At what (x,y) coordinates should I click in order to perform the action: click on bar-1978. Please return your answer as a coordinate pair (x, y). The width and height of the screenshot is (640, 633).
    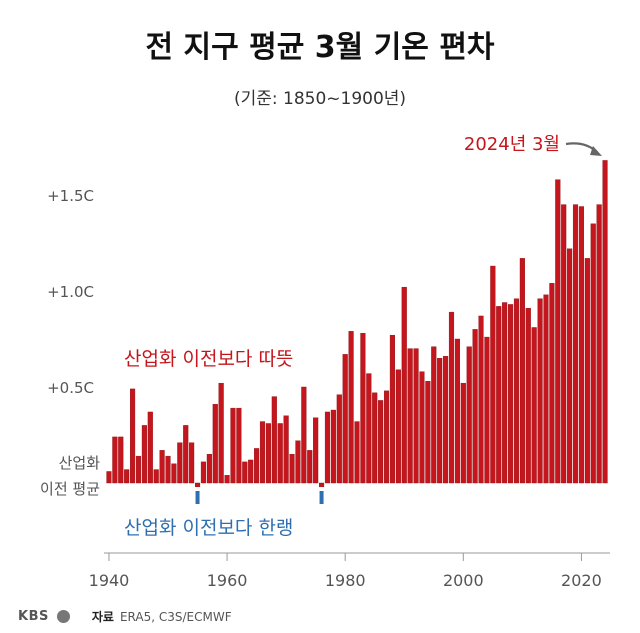
    Looking at the image, I should click on (333, 446).